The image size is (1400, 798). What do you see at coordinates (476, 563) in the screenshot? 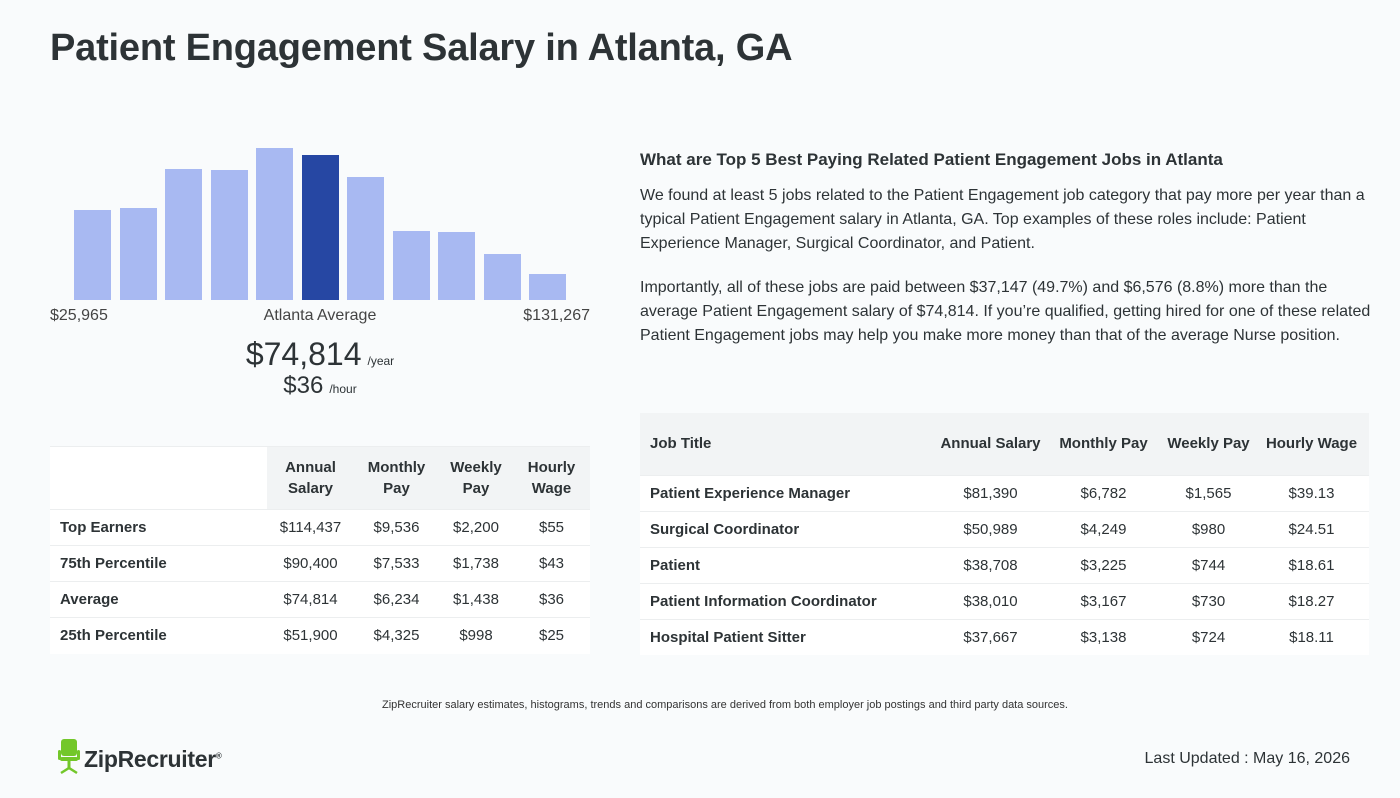
I see `percentile-table-cell: $1,738` at bounding box center [476, 563].